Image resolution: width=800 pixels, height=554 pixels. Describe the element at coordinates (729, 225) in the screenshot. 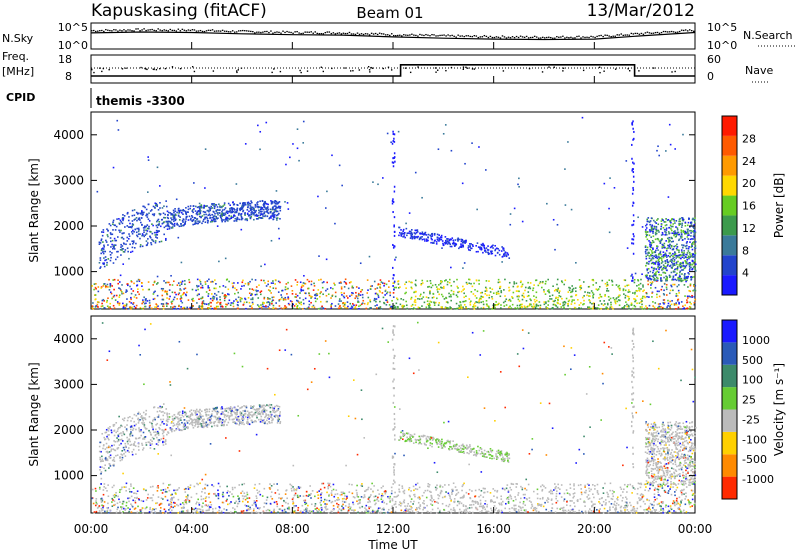

I see `power_panel-colorbar-segment` at that location.